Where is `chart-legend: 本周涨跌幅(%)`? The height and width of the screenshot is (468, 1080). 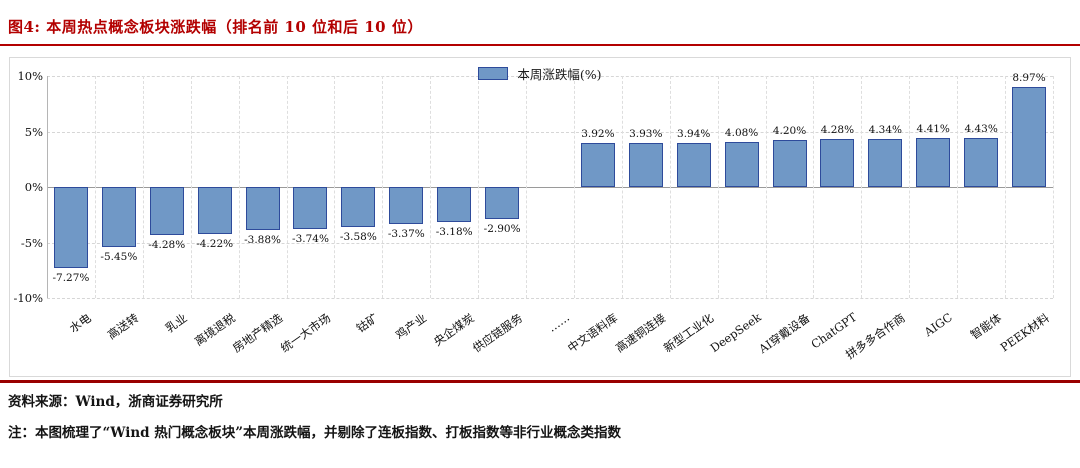 chart-legend: 本周涨跌幅(%) is located at coordinates (540, 73).